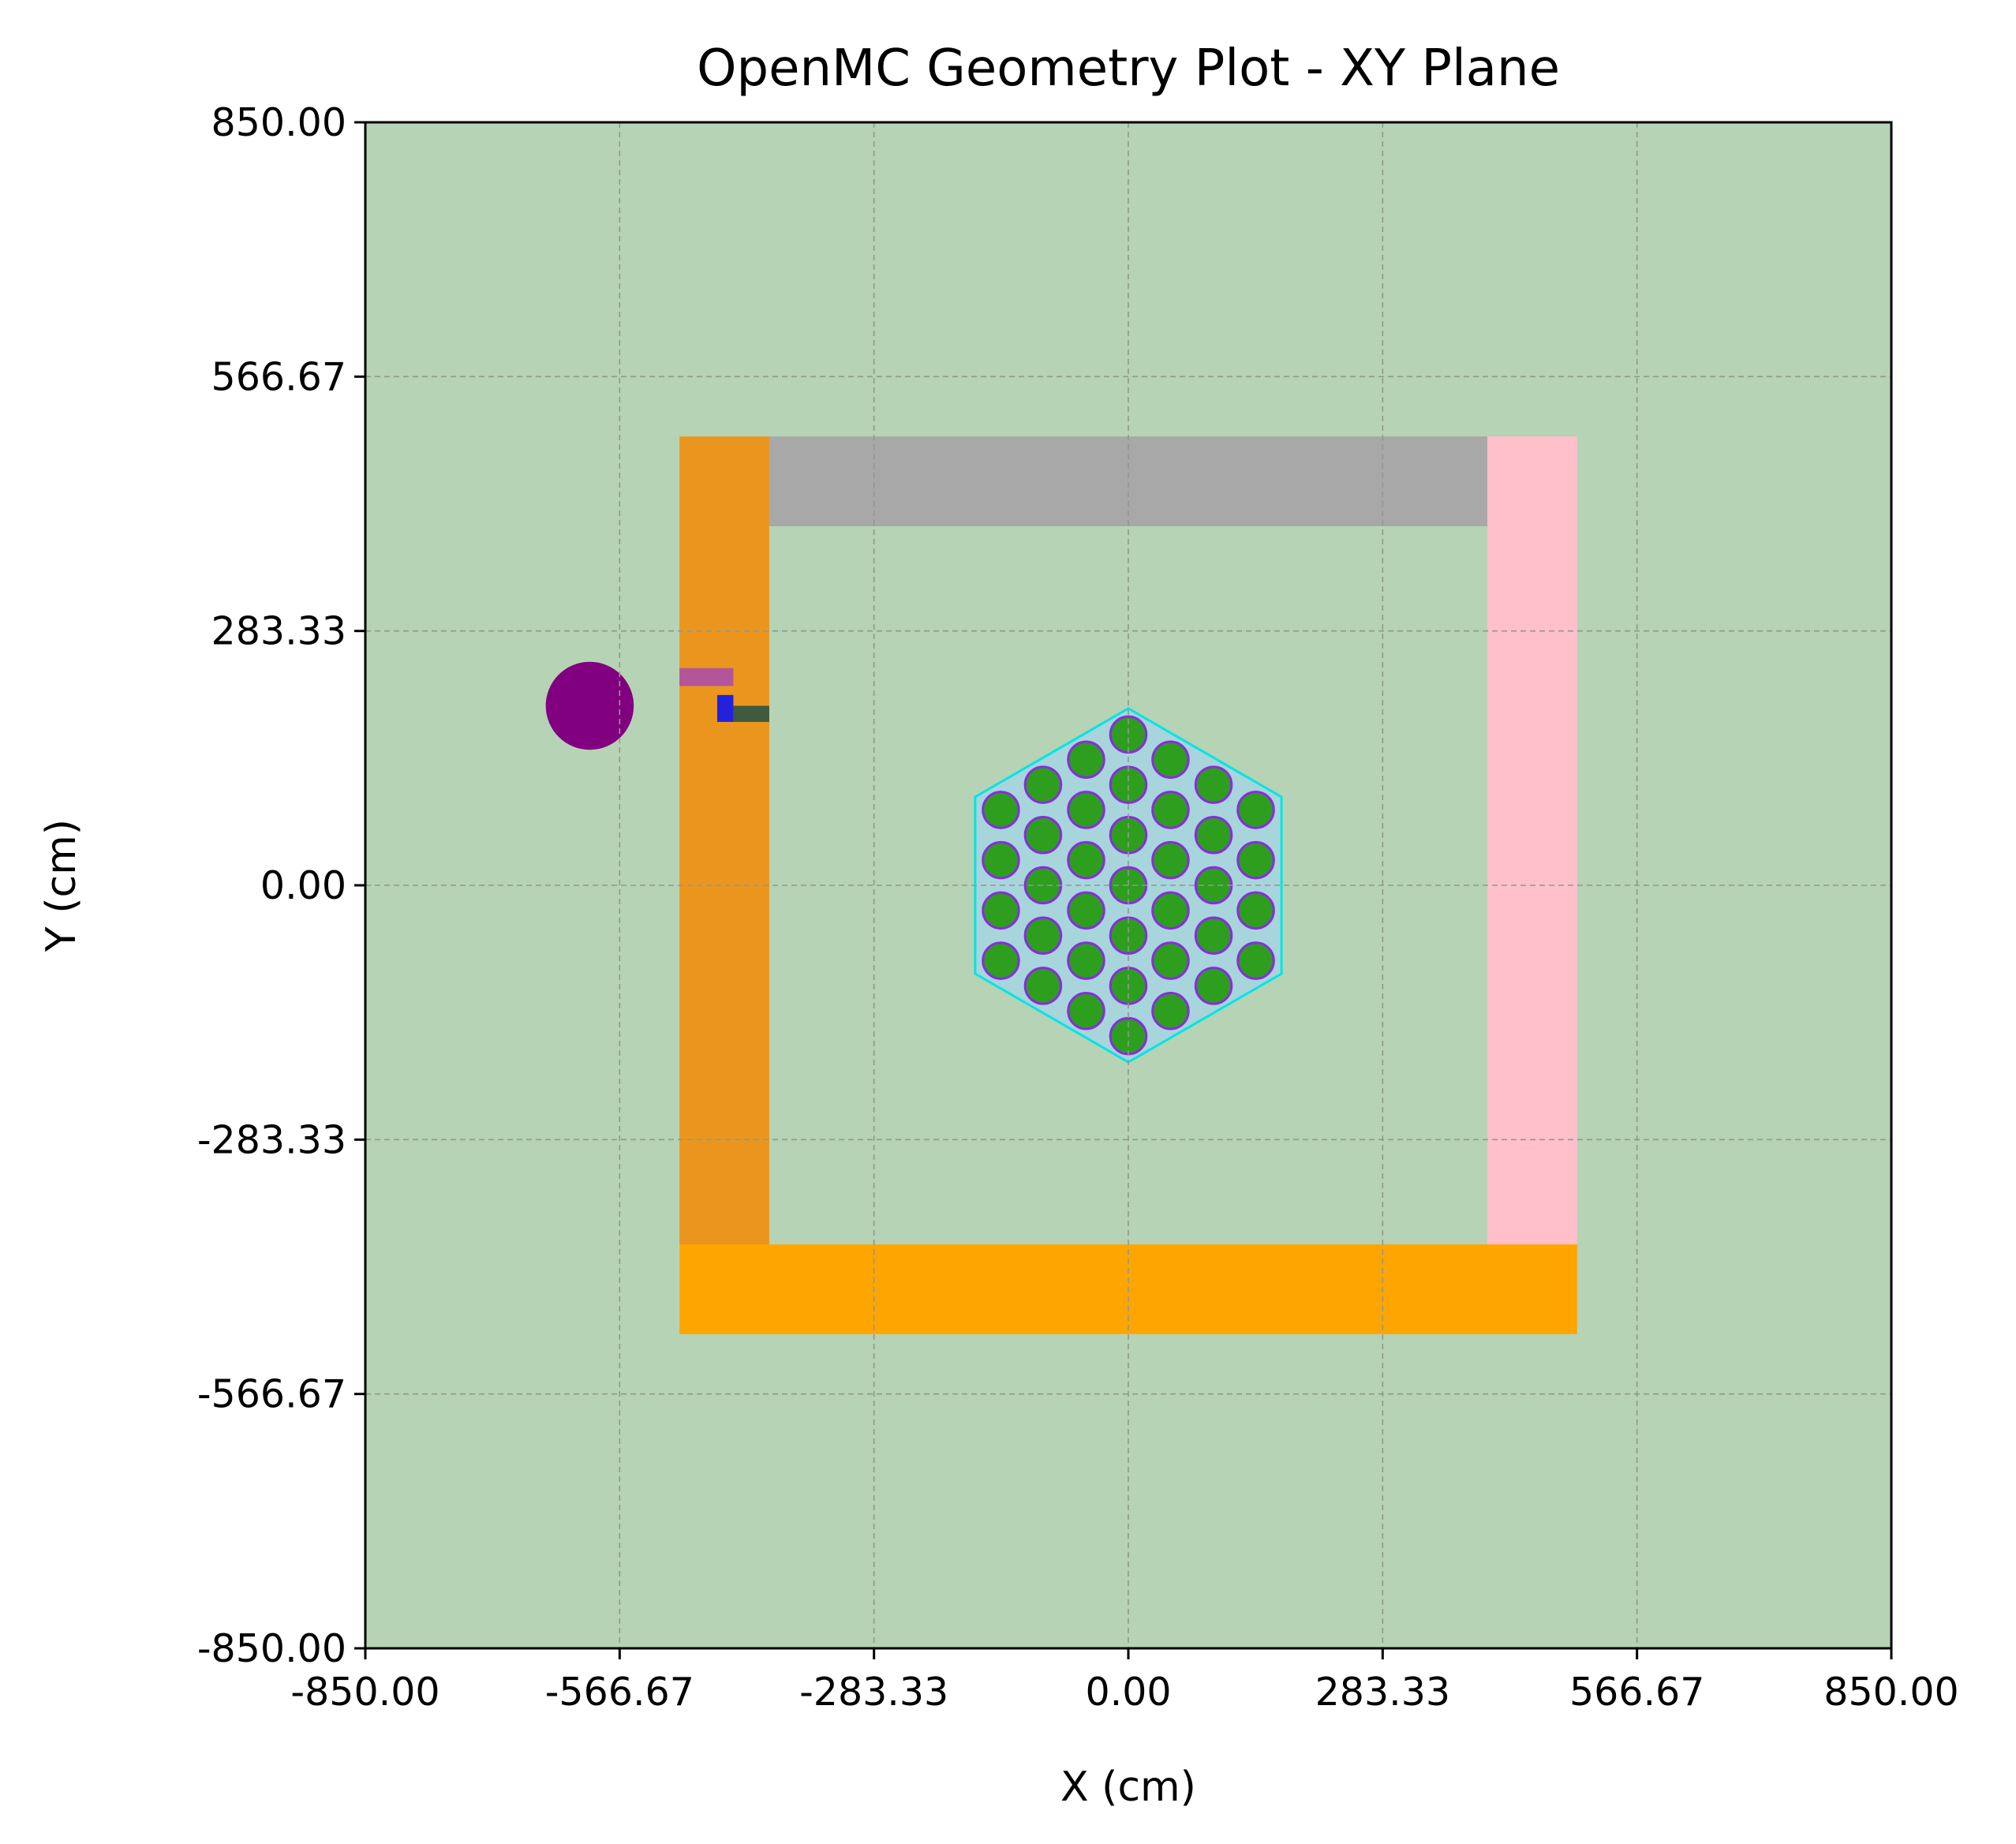  Describe the element at coordinates (271, 1394) in the screenshot. I see `y-tick-label: -566.67` at that location.